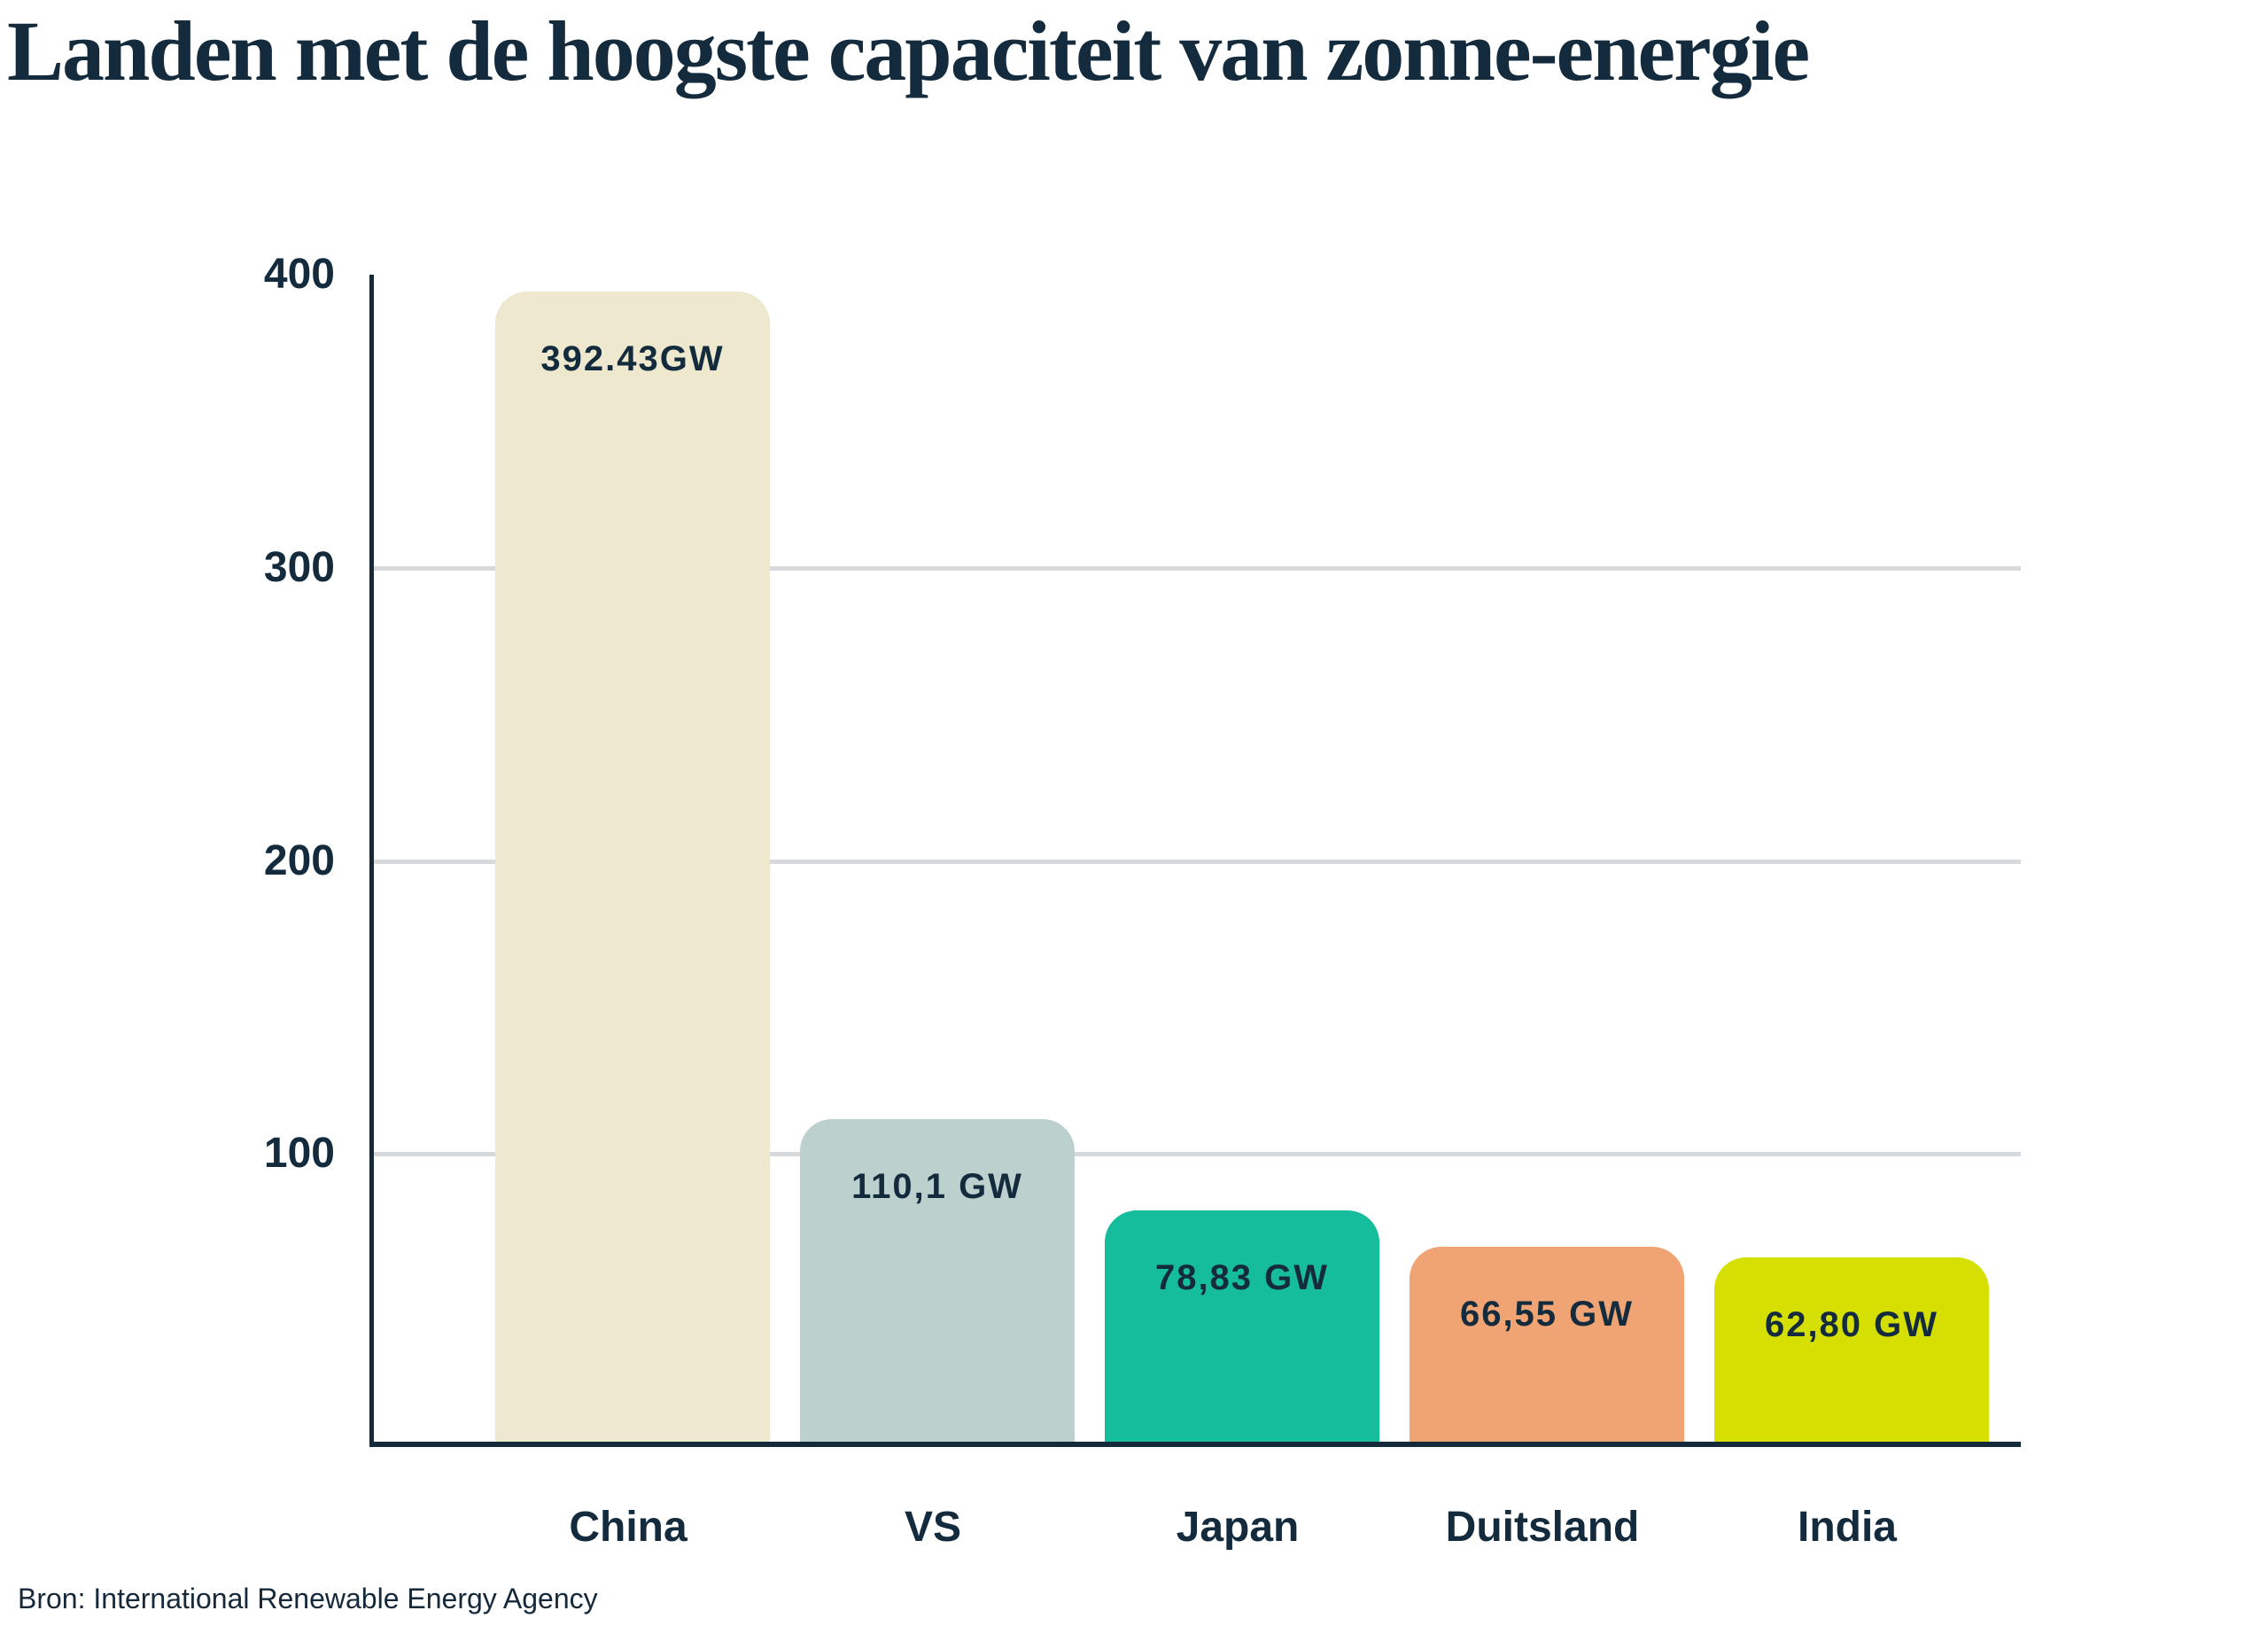 The image size is (2268, 1626). I want to click on y-tick-label-100: 100, so click(299, 1153).